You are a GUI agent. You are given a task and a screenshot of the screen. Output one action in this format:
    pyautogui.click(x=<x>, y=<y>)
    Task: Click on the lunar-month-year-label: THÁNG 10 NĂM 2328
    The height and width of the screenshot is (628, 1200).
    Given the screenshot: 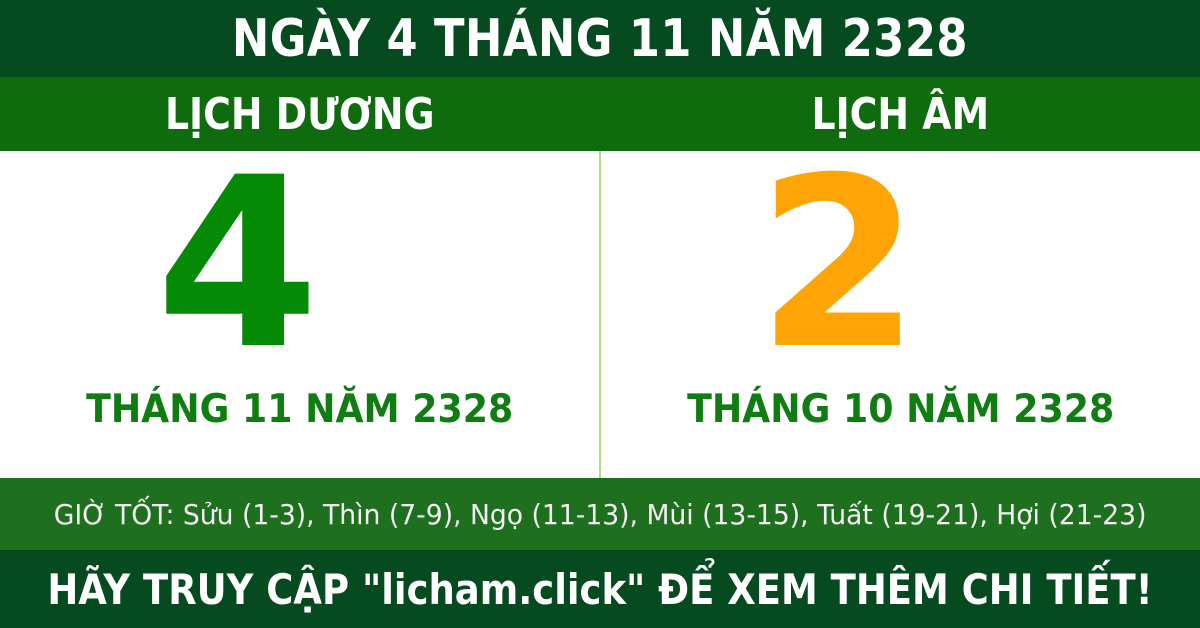 What is the action you would take?
    pyautogui.click(x=900, y=409)
    